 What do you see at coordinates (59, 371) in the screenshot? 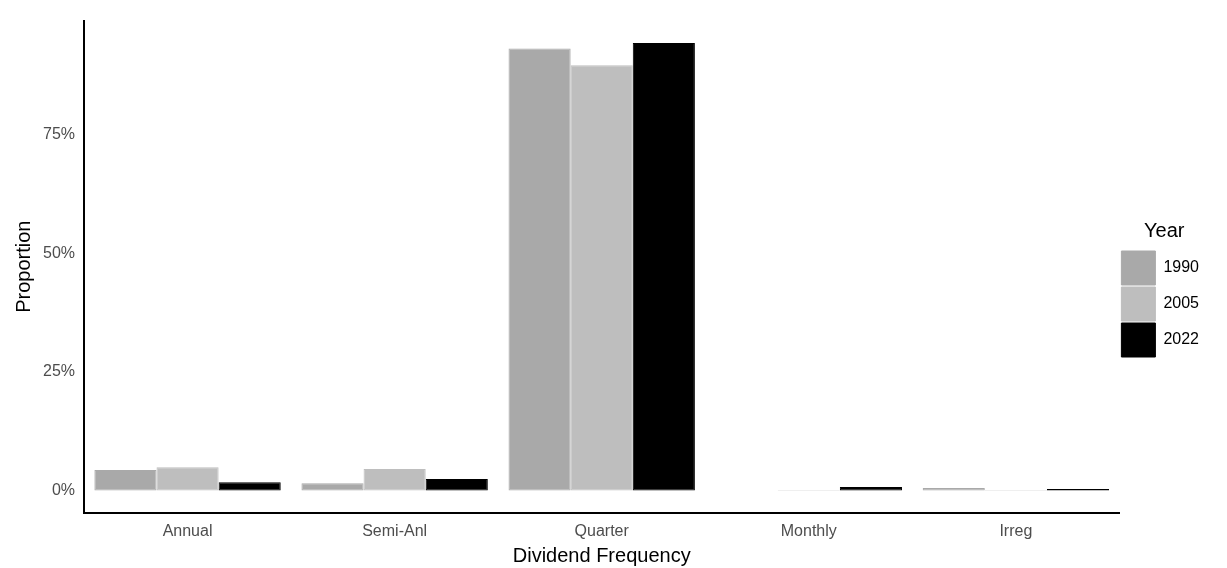
I see `y-tick-label: 25%` at bounding box center [59, 371].